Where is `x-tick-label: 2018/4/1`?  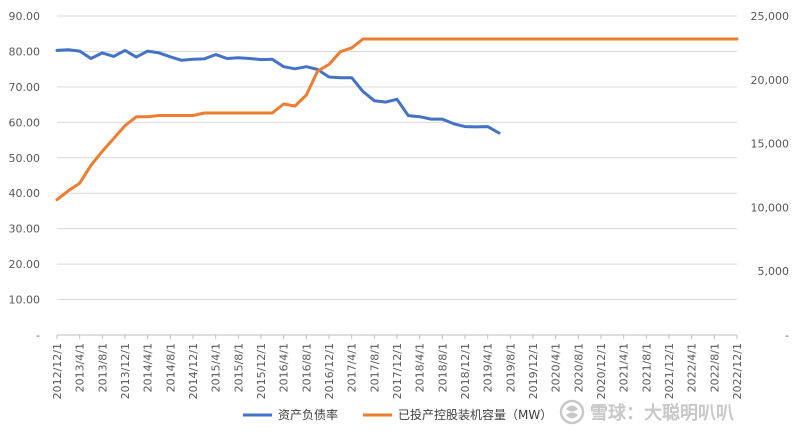
x-tick-label: 2018/4/1 is located at coordinates (420, 367).